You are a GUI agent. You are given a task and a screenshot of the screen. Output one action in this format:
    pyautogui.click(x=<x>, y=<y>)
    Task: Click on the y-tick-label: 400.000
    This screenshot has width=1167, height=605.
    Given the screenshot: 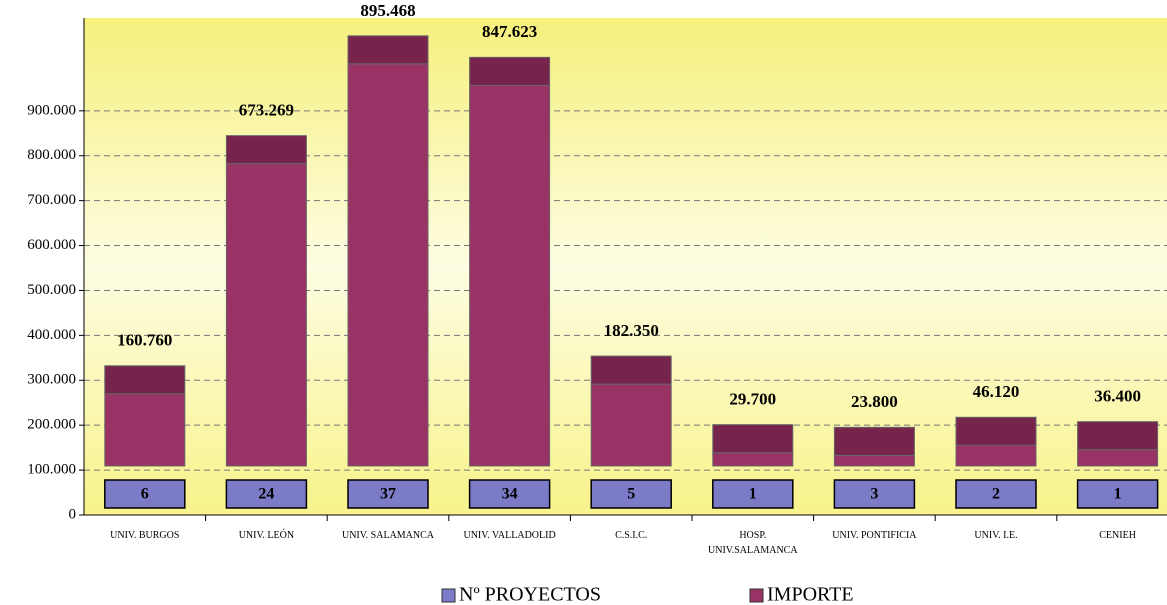 What is the action you would take?
    pyautogui.click(x=51, y=335)
    